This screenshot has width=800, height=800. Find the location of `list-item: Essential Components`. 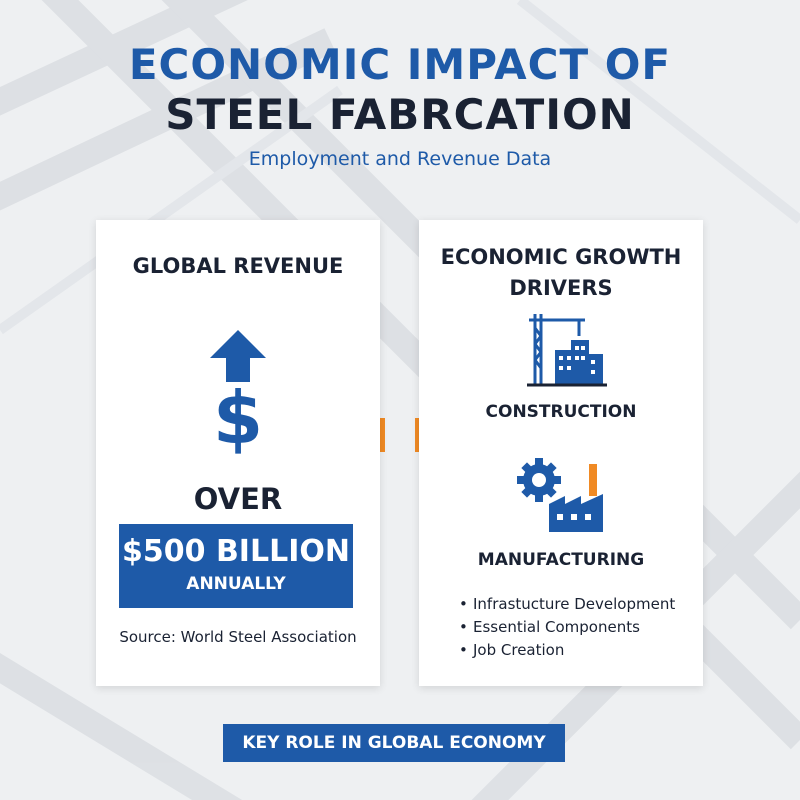

list-item: Essential Components is located at coordinates (567, 627).